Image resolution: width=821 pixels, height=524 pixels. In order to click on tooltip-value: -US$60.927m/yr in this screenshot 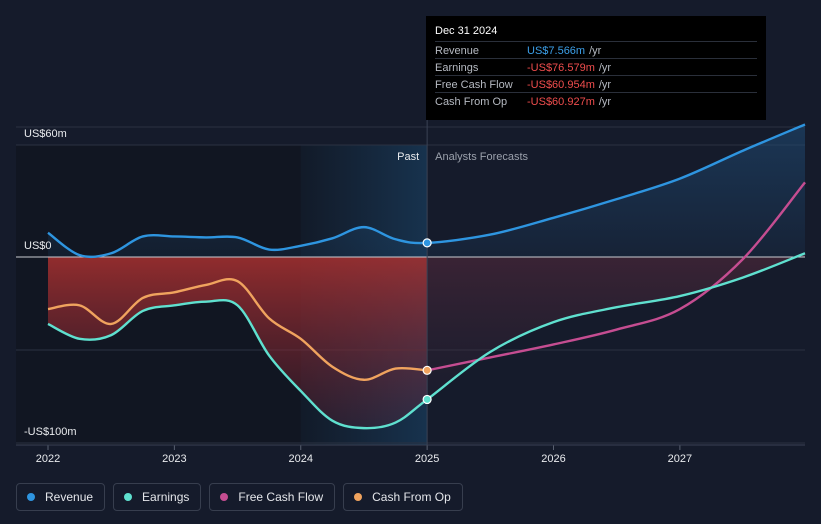, I will do `click(569, 102)`.